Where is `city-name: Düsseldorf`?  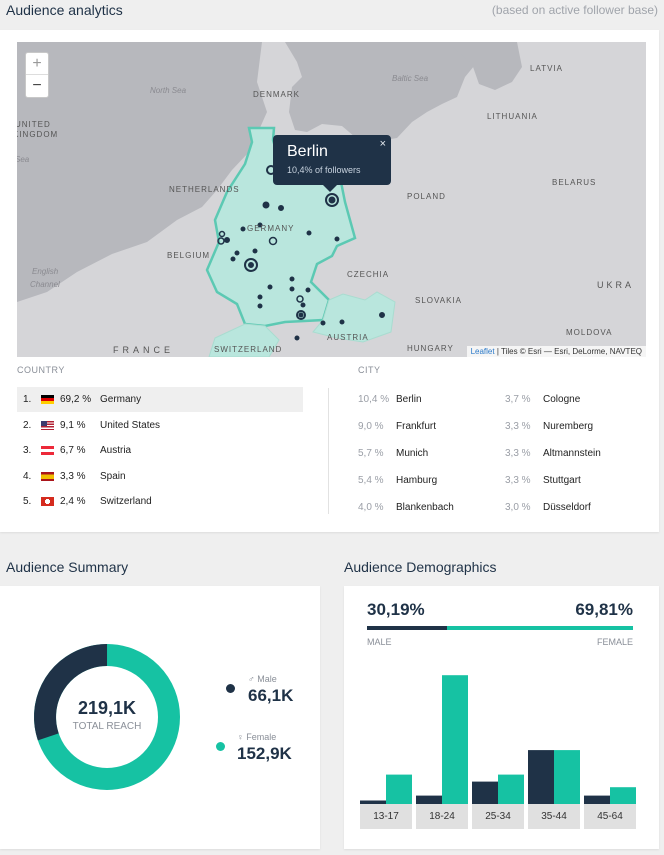
city-name: Düsseldorf is located at coordinates (567, 507).